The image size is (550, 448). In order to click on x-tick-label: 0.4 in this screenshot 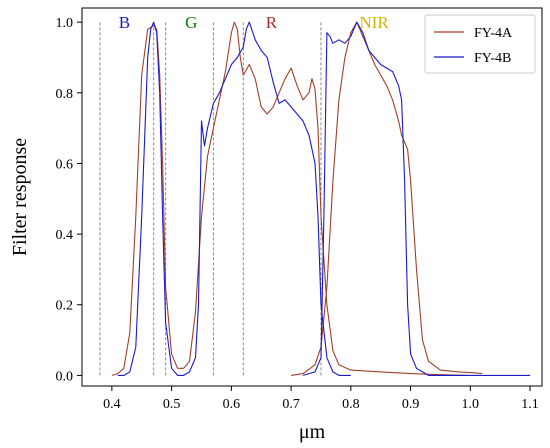, I will do `click(112, 404)`.